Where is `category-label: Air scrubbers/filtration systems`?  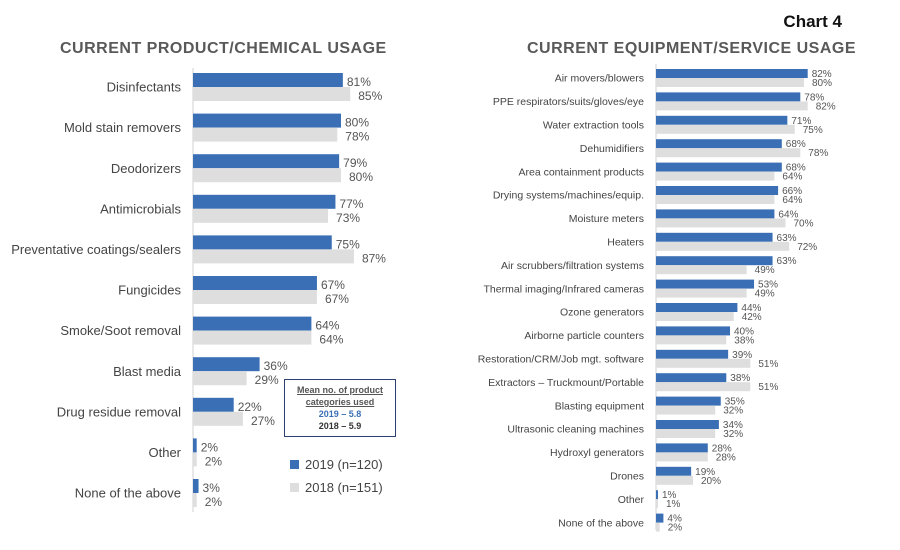 category-label: Air scrubbers/filtration systems is located at coordinates (572, 266).